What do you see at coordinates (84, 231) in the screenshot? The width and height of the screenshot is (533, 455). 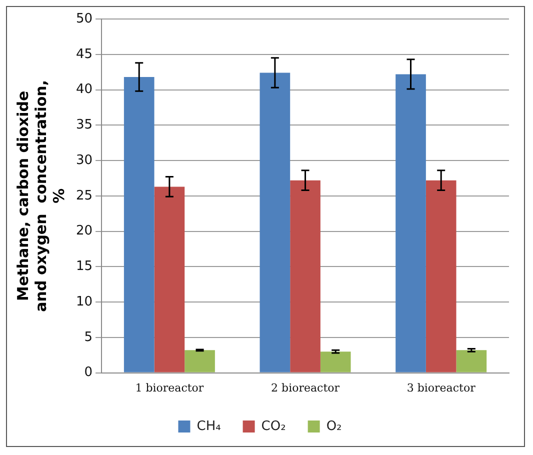 I see `y-tick-label: 20` at bounding box center [84, 231].